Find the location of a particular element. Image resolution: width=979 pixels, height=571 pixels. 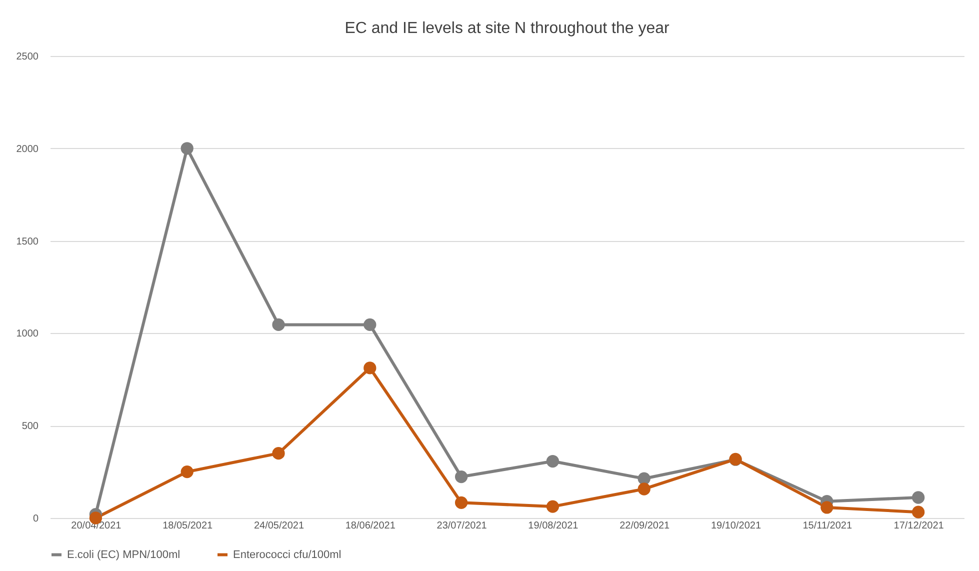

x-tick-label: 17/12/2021 is located at coordinates (919, 526).